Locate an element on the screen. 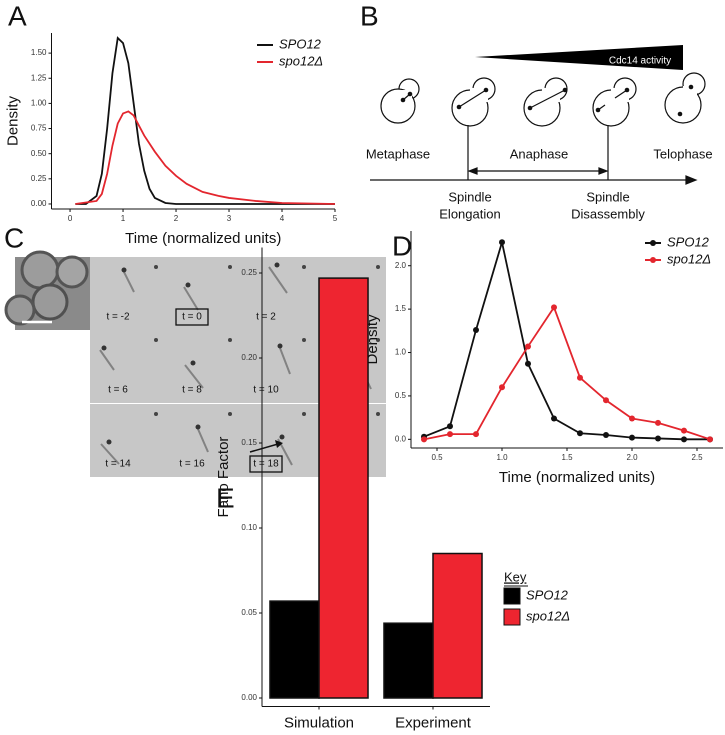 The width and height of the screenshot is (725, 735). cells is located at coordinates (543, 99).